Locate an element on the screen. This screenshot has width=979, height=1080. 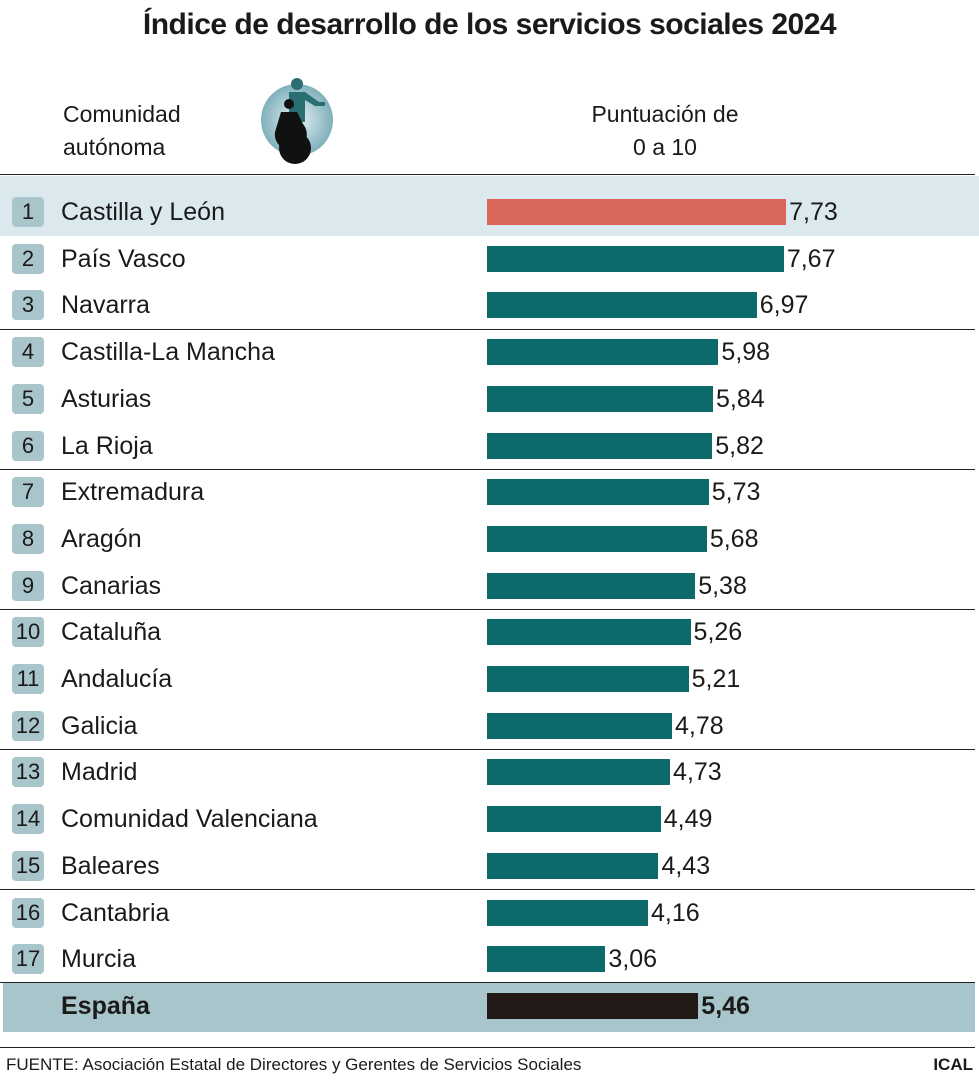
value-label: 5,73 is located at coordinates (736, 492).